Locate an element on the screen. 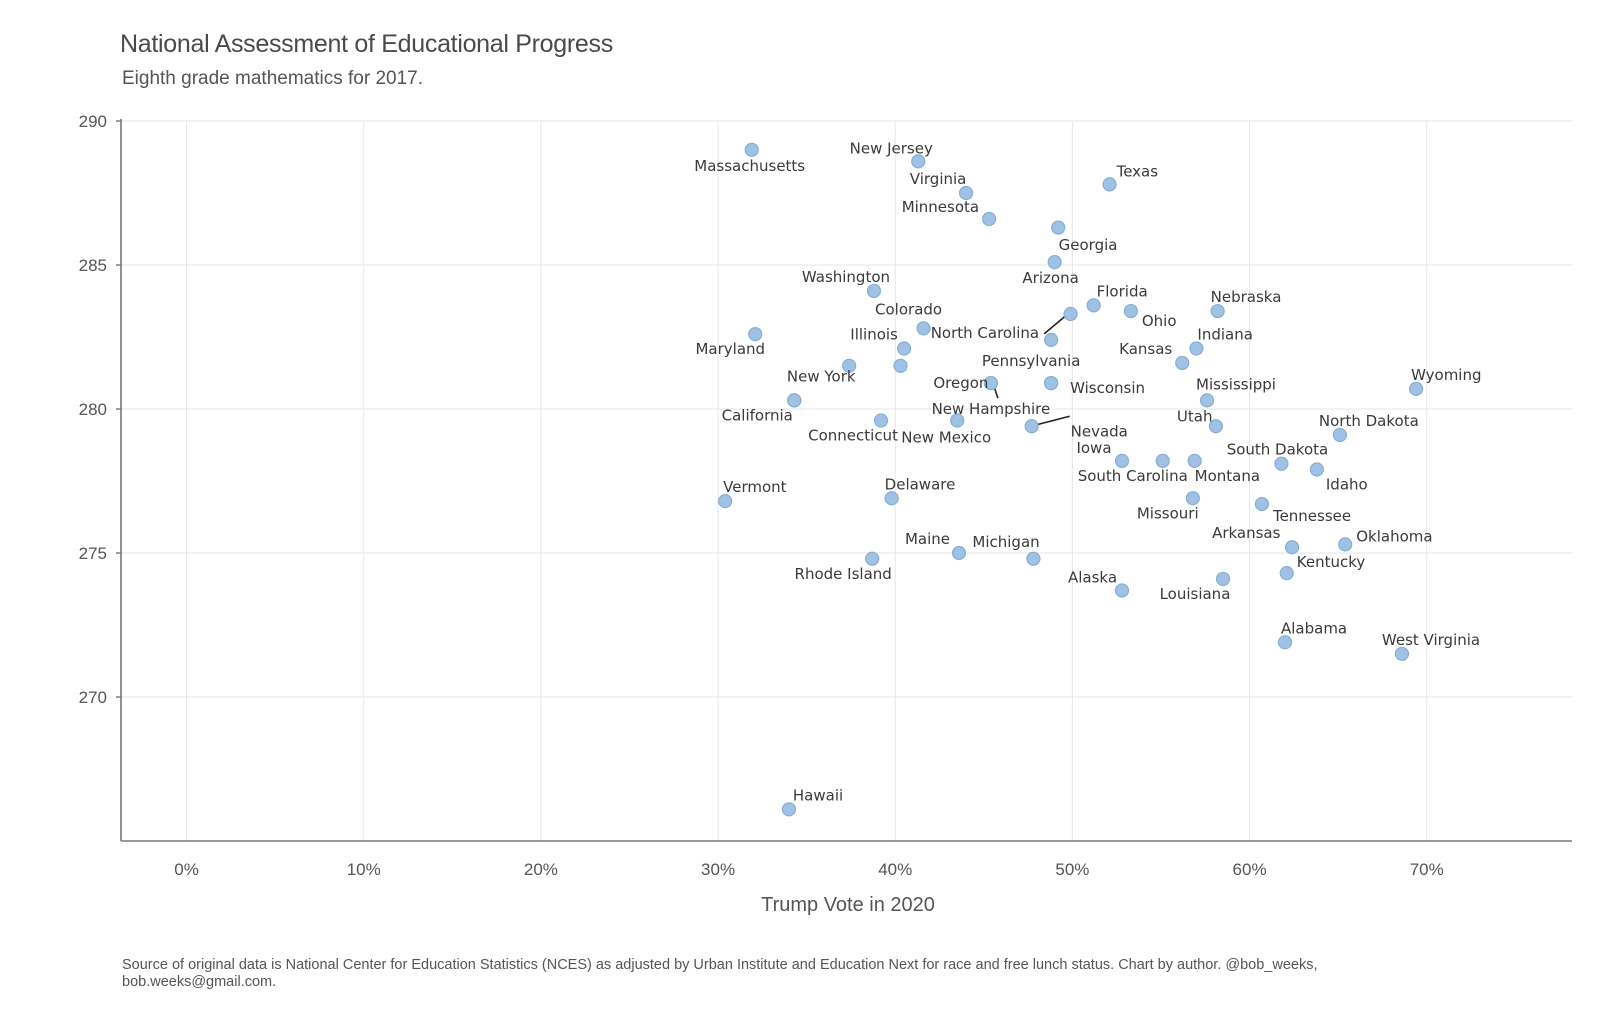 The height and width of the screenshot is (1018, 1600). point-label: Georgia is located at coordinates (1088, 245).